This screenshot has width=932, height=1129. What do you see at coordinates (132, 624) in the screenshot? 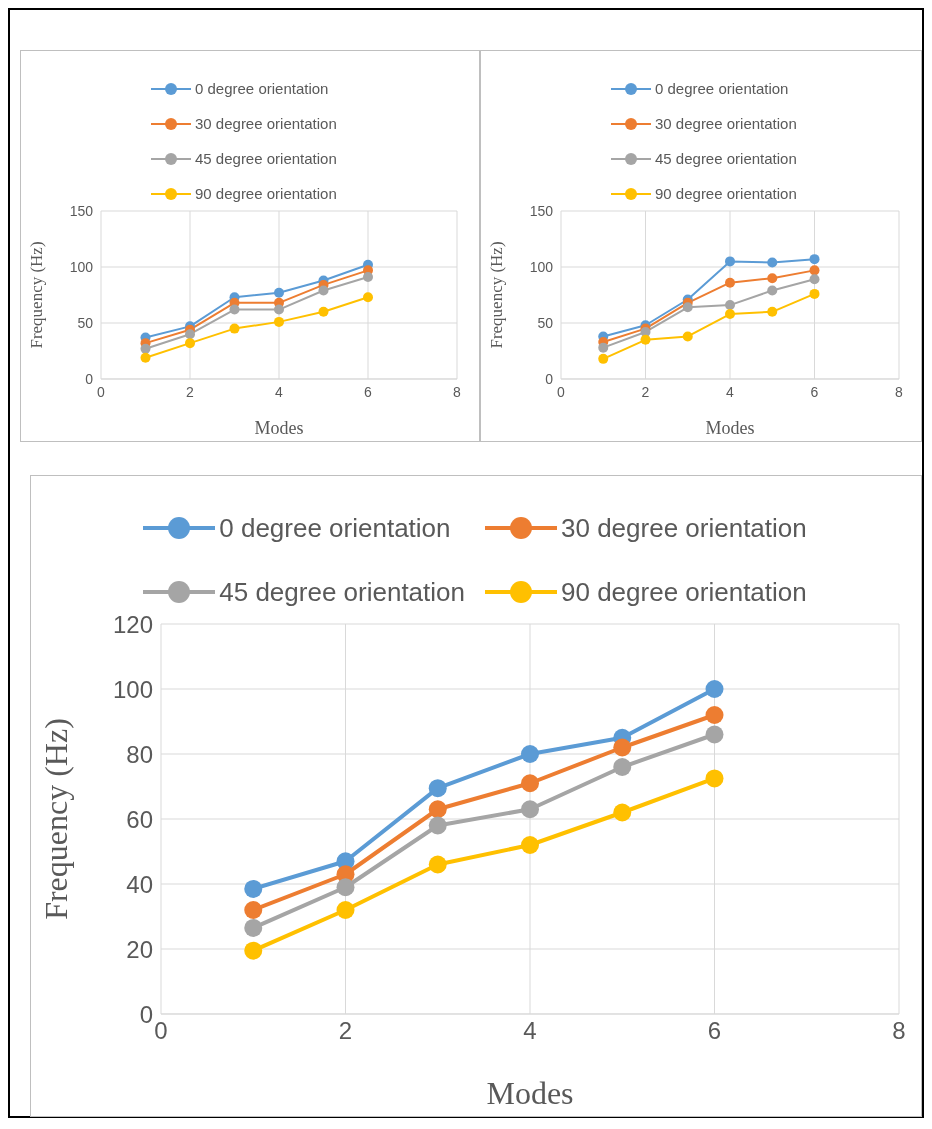
I see `y-tick-label: 120` at bounding box center [132, 624].